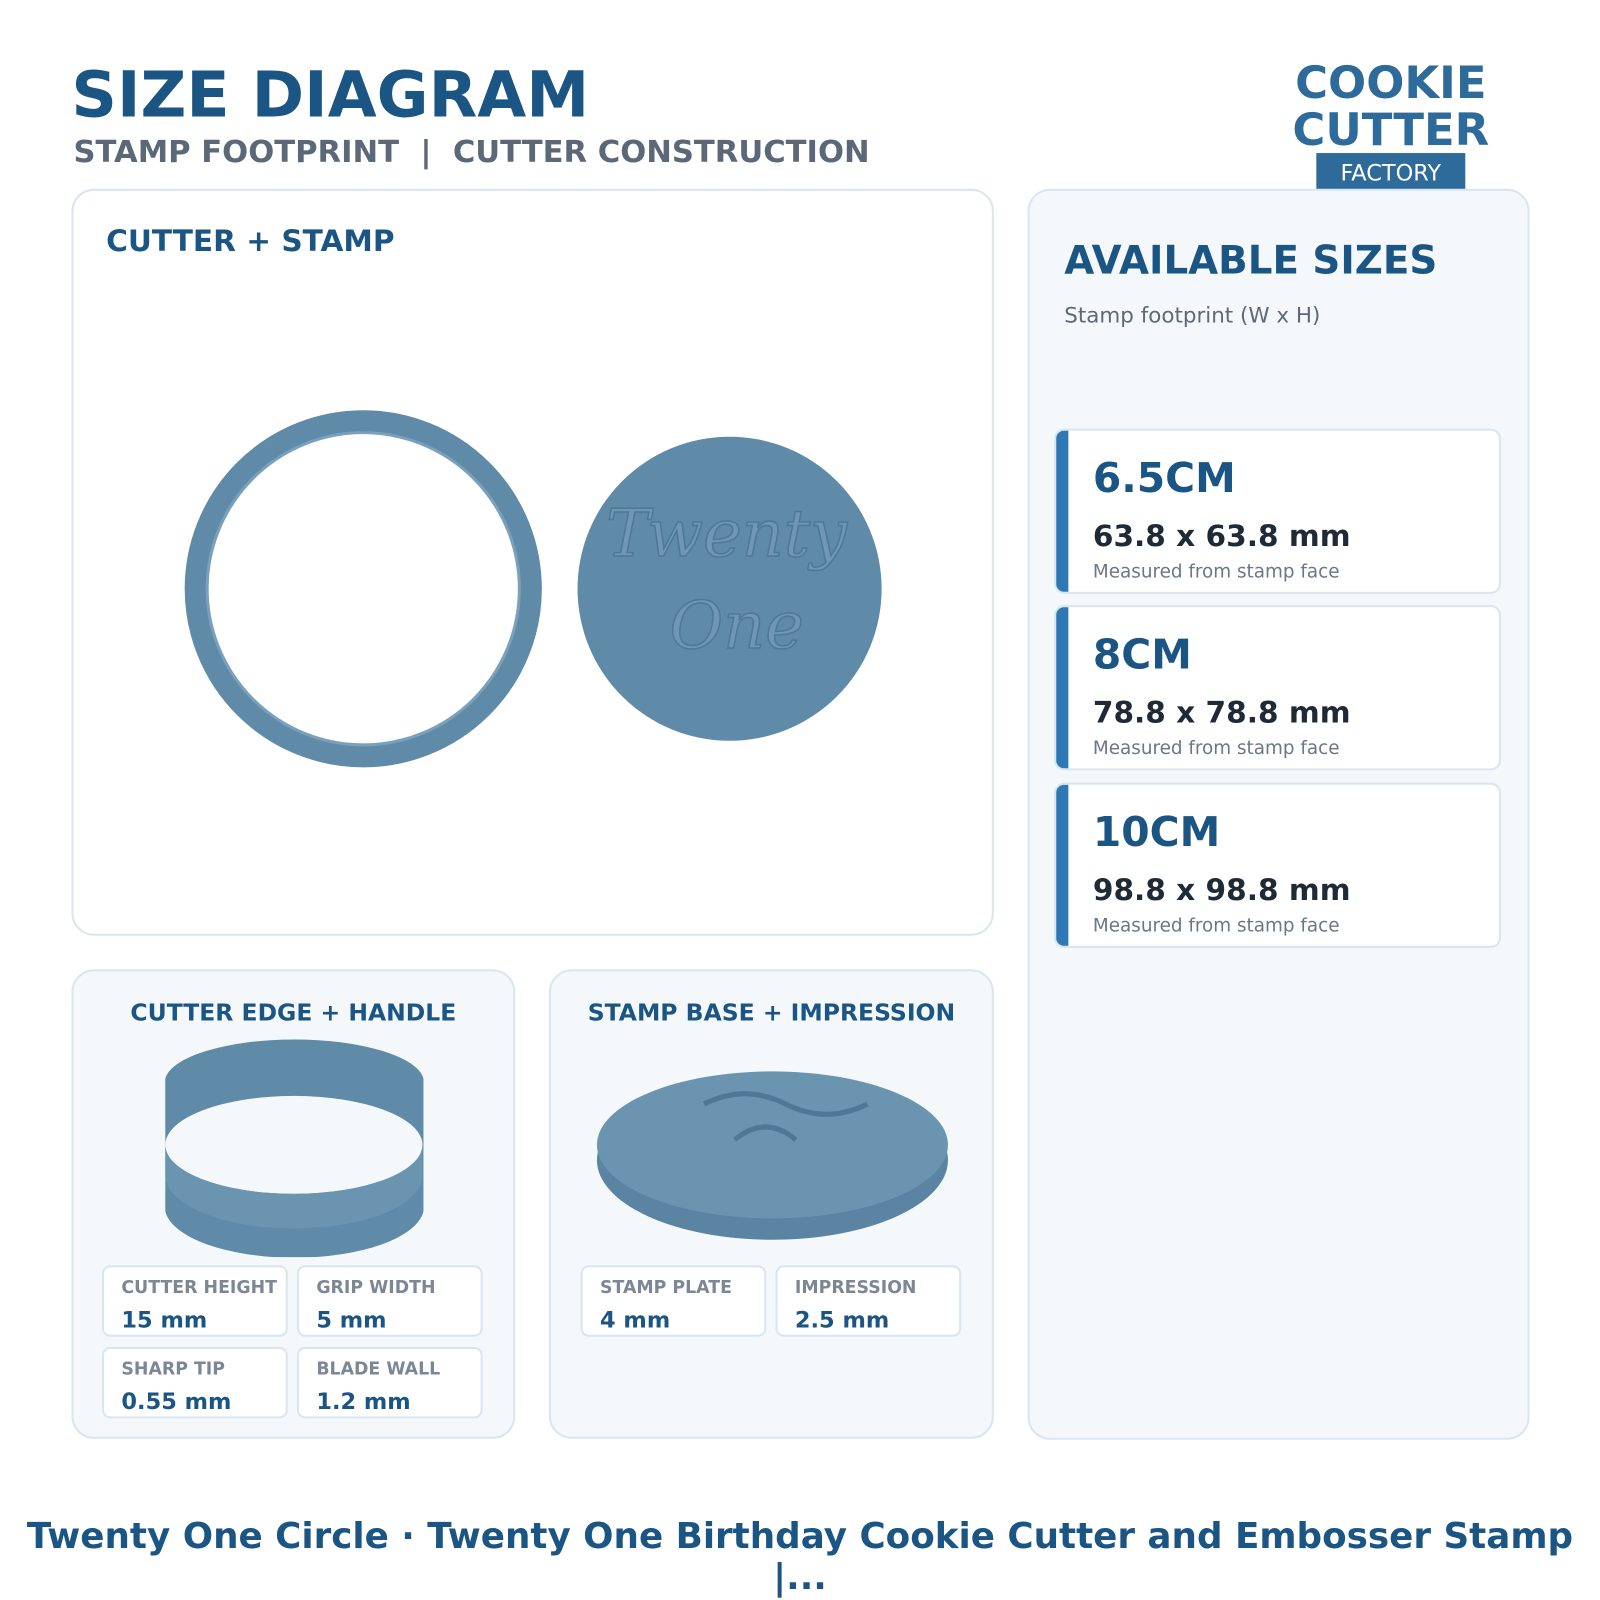 Image resolution: width=1600 pixels, height=1600 pixels. Describe the element at coordinates (842, 1321) in the screenshot. I see `spec-value: 2.5 mm` at that location.